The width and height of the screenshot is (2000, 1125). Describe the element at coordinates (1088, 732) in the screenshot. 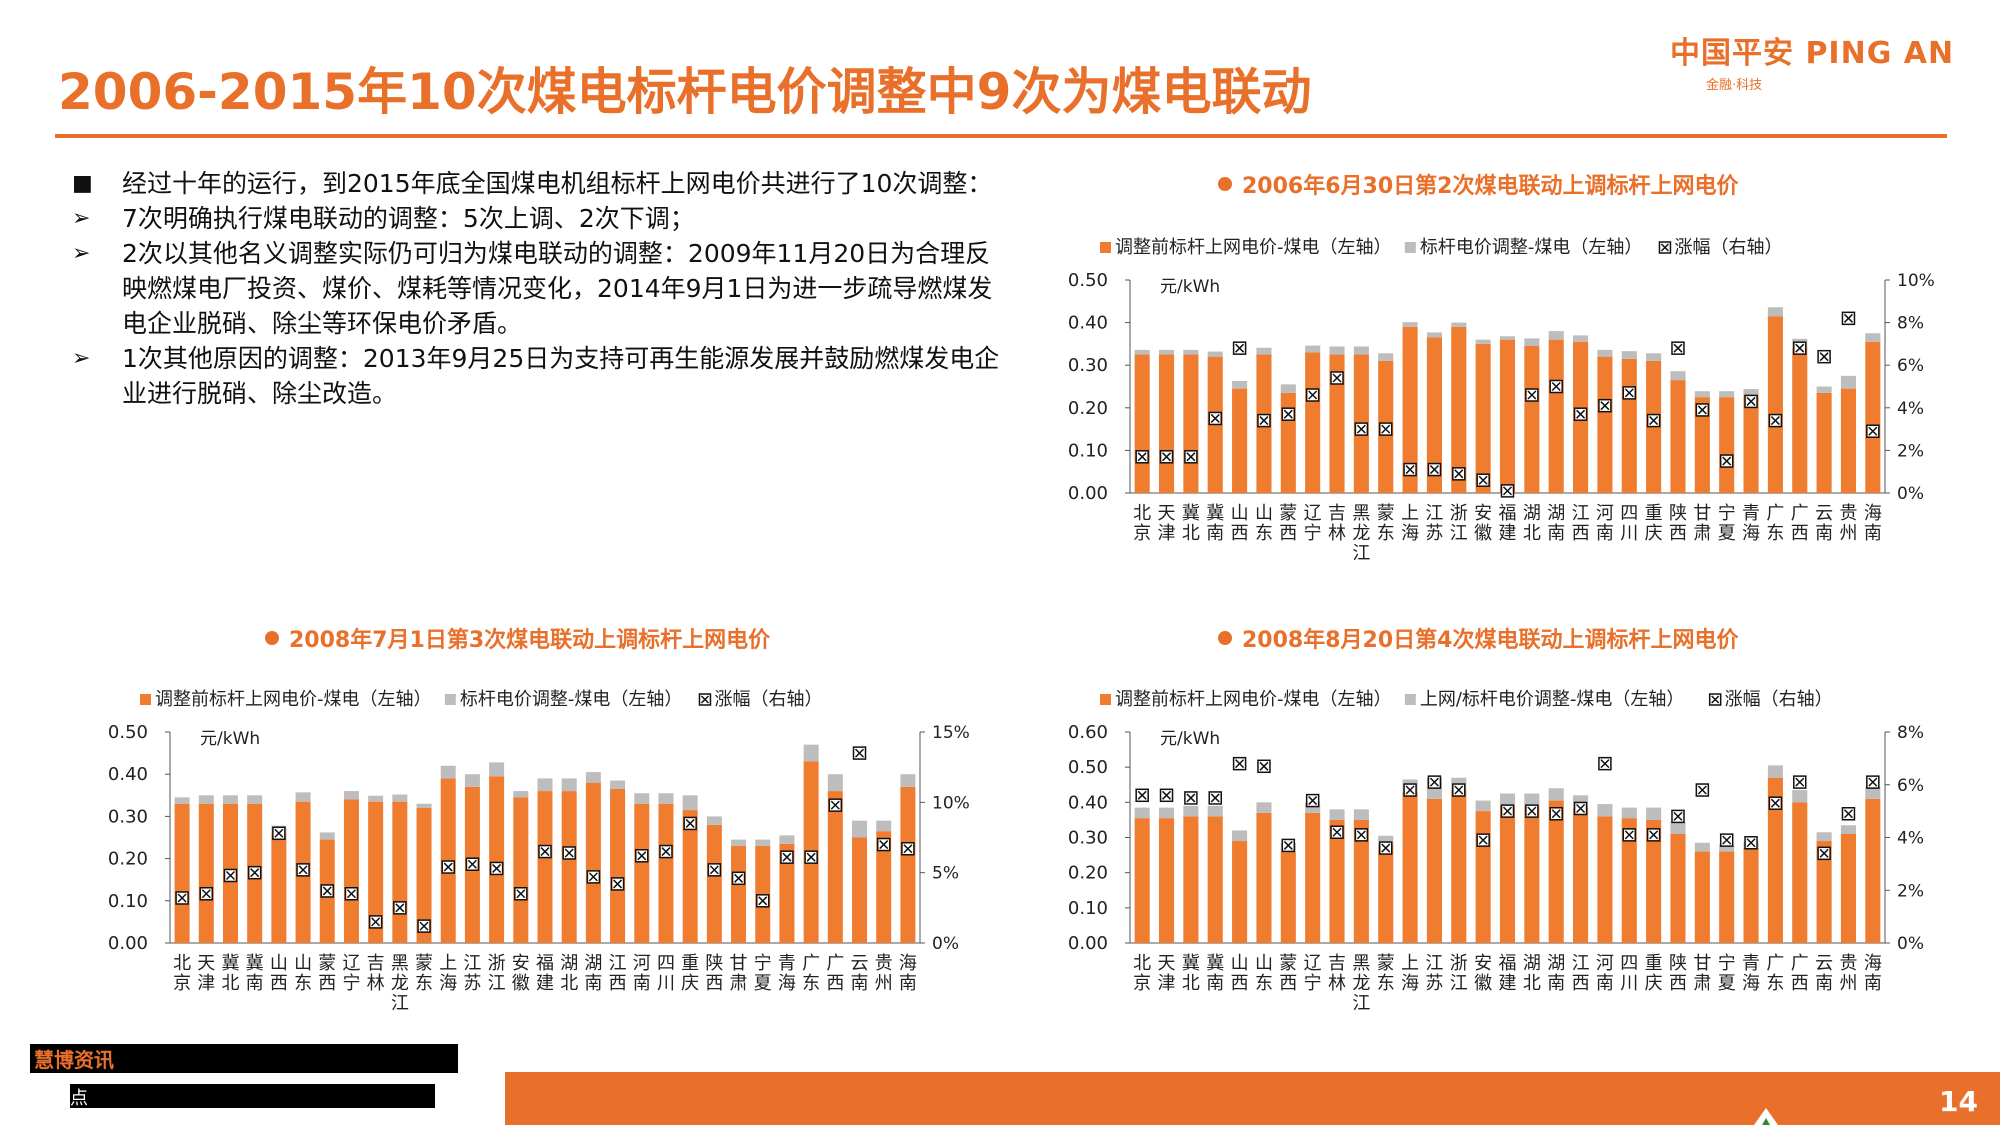

I see `y-tick-label-left: 0.60` at that location.